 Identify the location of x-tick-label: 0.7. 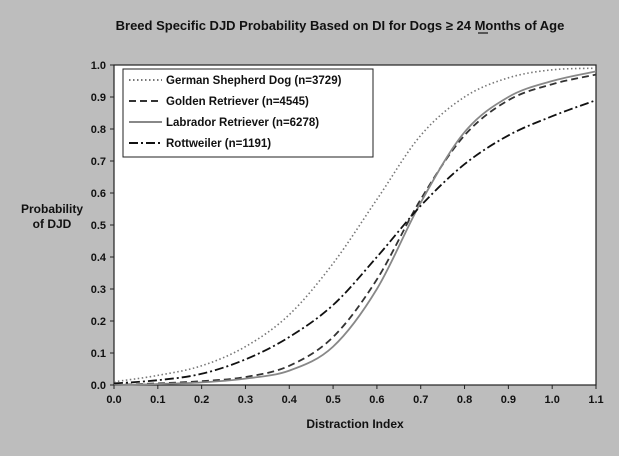
(420, 400).